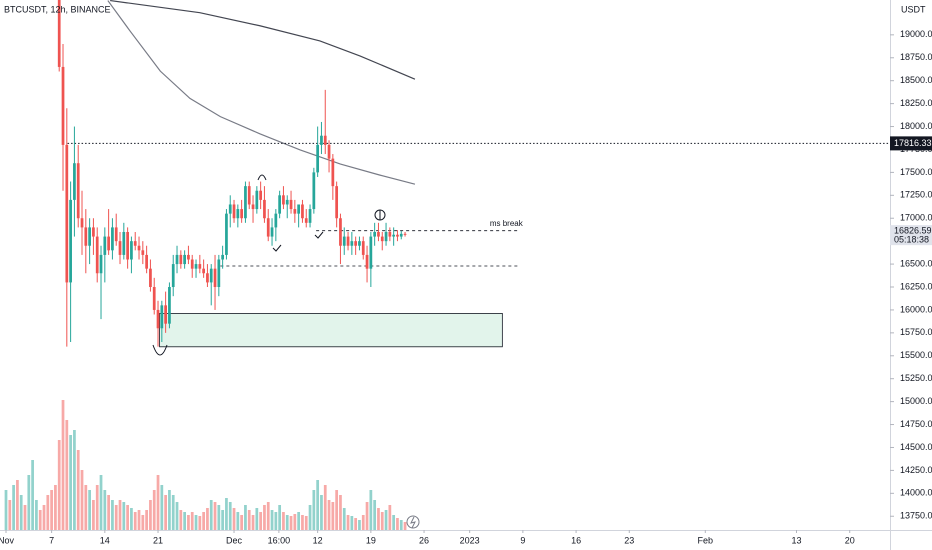  What do you see at coordinates (916, 57) in the screenshot?
I see `y-tick-label: 18750.00` at bounding box center [916, 57].